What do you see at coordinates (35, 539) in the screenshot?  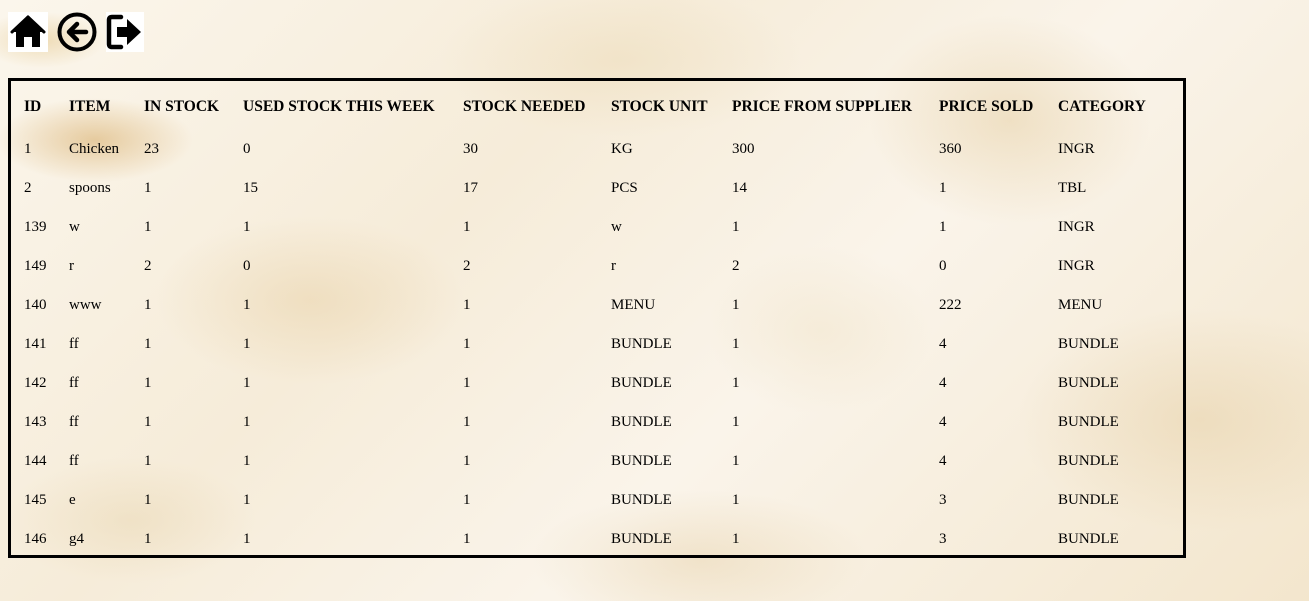 I see `cell-id: 146` at bounding box center [35, 539].